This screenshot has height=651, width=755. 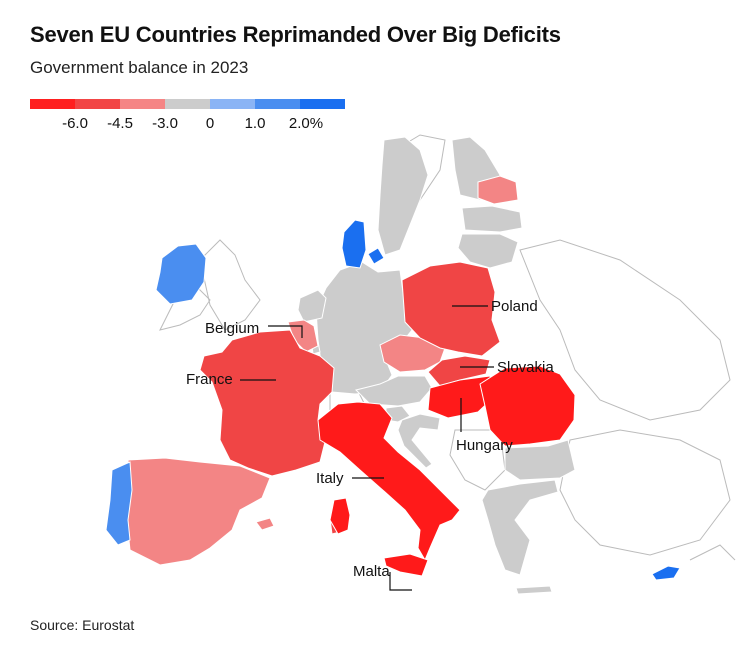 What do you see at coordinates (232, 328) in the screenshot?
I see `label-belgium: Belgium` at bounding box center [232, 328].